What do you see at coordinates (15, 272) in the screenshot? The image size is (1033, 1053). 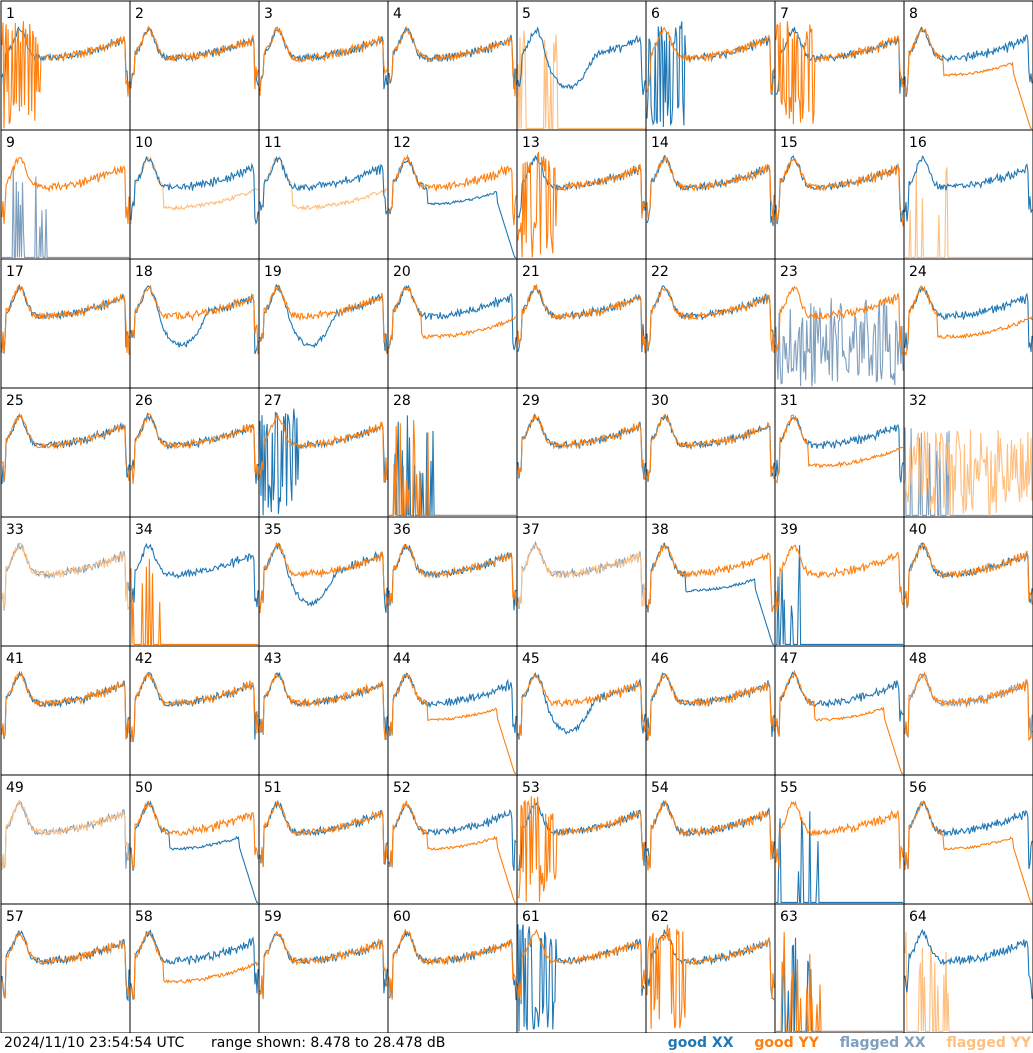 I see `panel-label: 17` at bounding box center [15, 272].